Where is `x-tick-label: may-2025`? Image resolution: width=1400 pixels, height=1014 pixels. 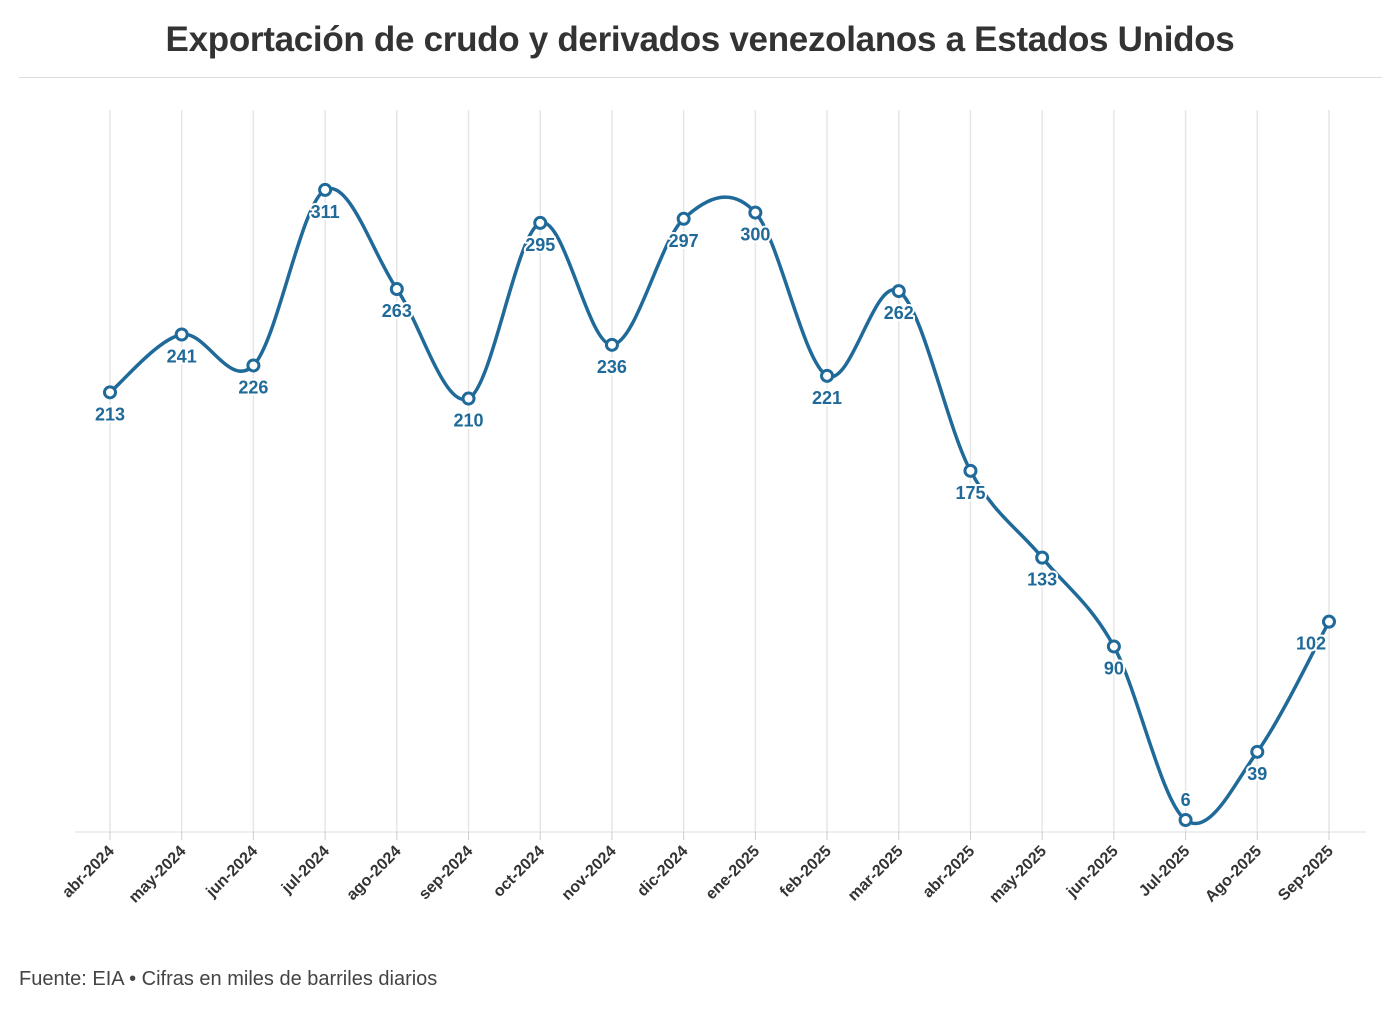
x-tick-label: may-2025 is located at coordinates (1018, 875).